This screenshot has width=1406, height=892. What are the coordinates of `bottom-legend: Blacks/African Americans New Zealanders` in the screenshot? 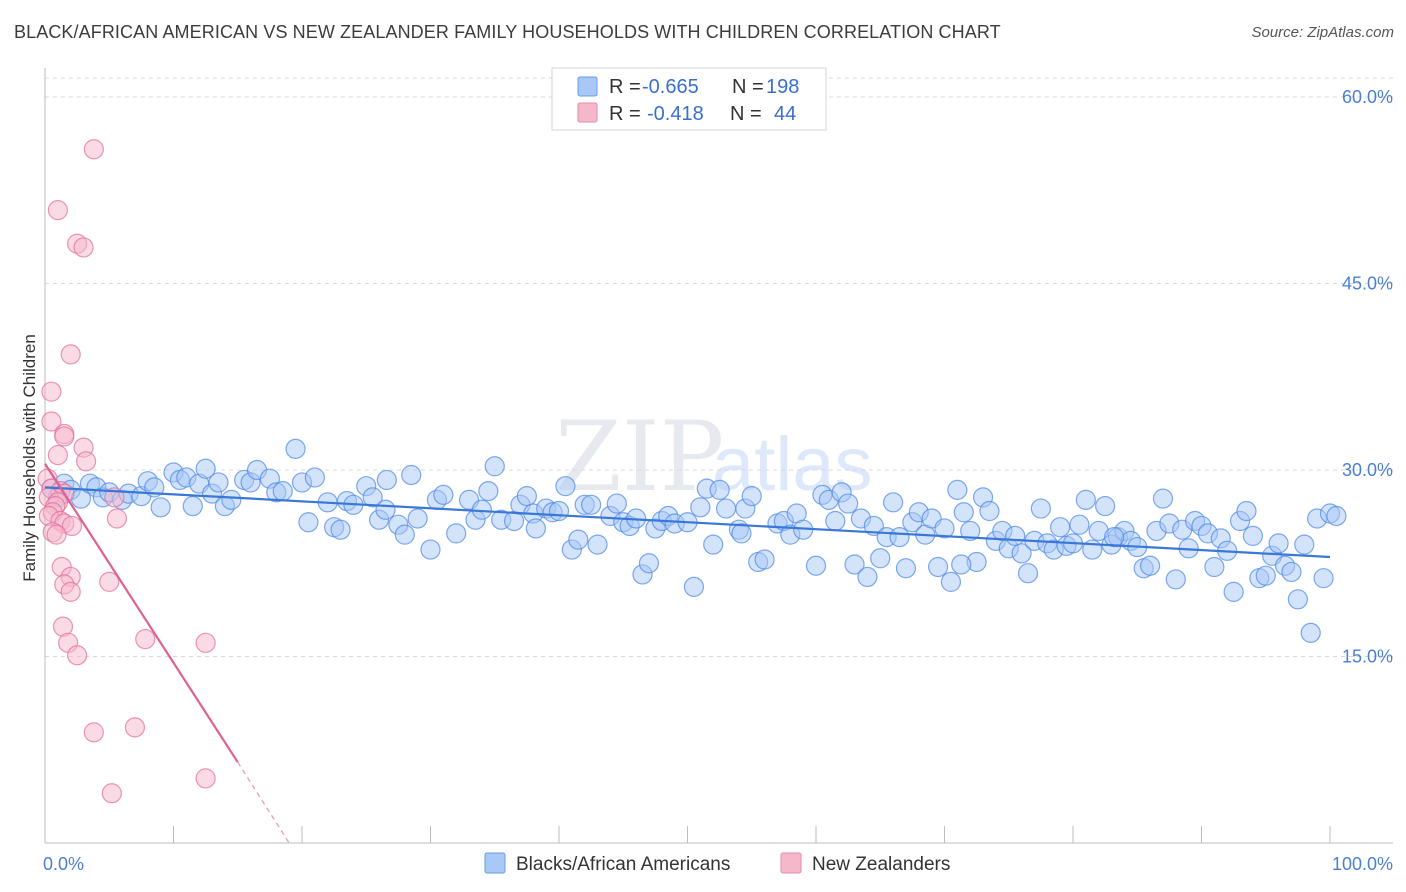 It's located at (717, 863).